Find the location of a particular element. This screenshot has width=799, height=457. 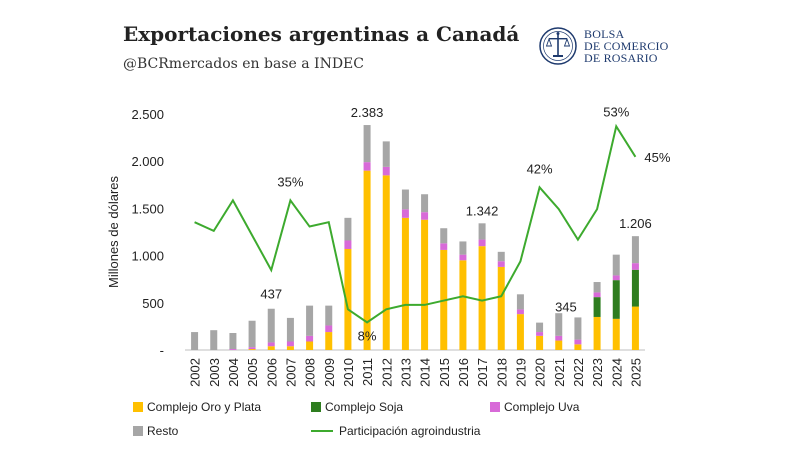

legend-label-uva: Complejo Uva is located at coordinates (542, 407).